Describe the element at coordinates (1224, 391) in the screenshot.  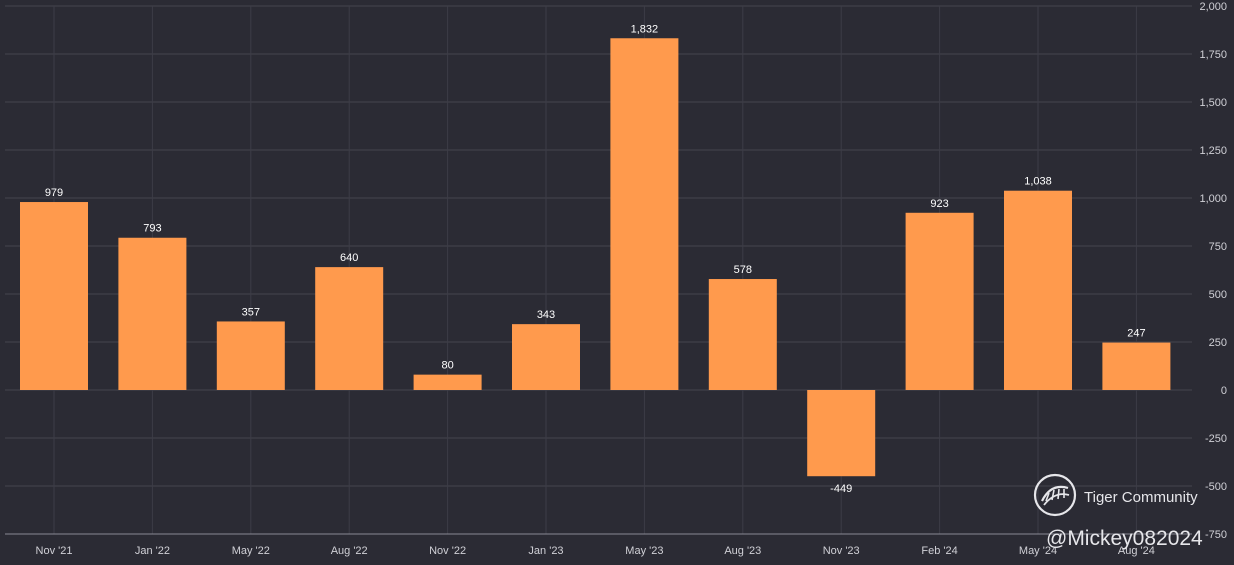
I see `y-tick-label: 0` at that location.